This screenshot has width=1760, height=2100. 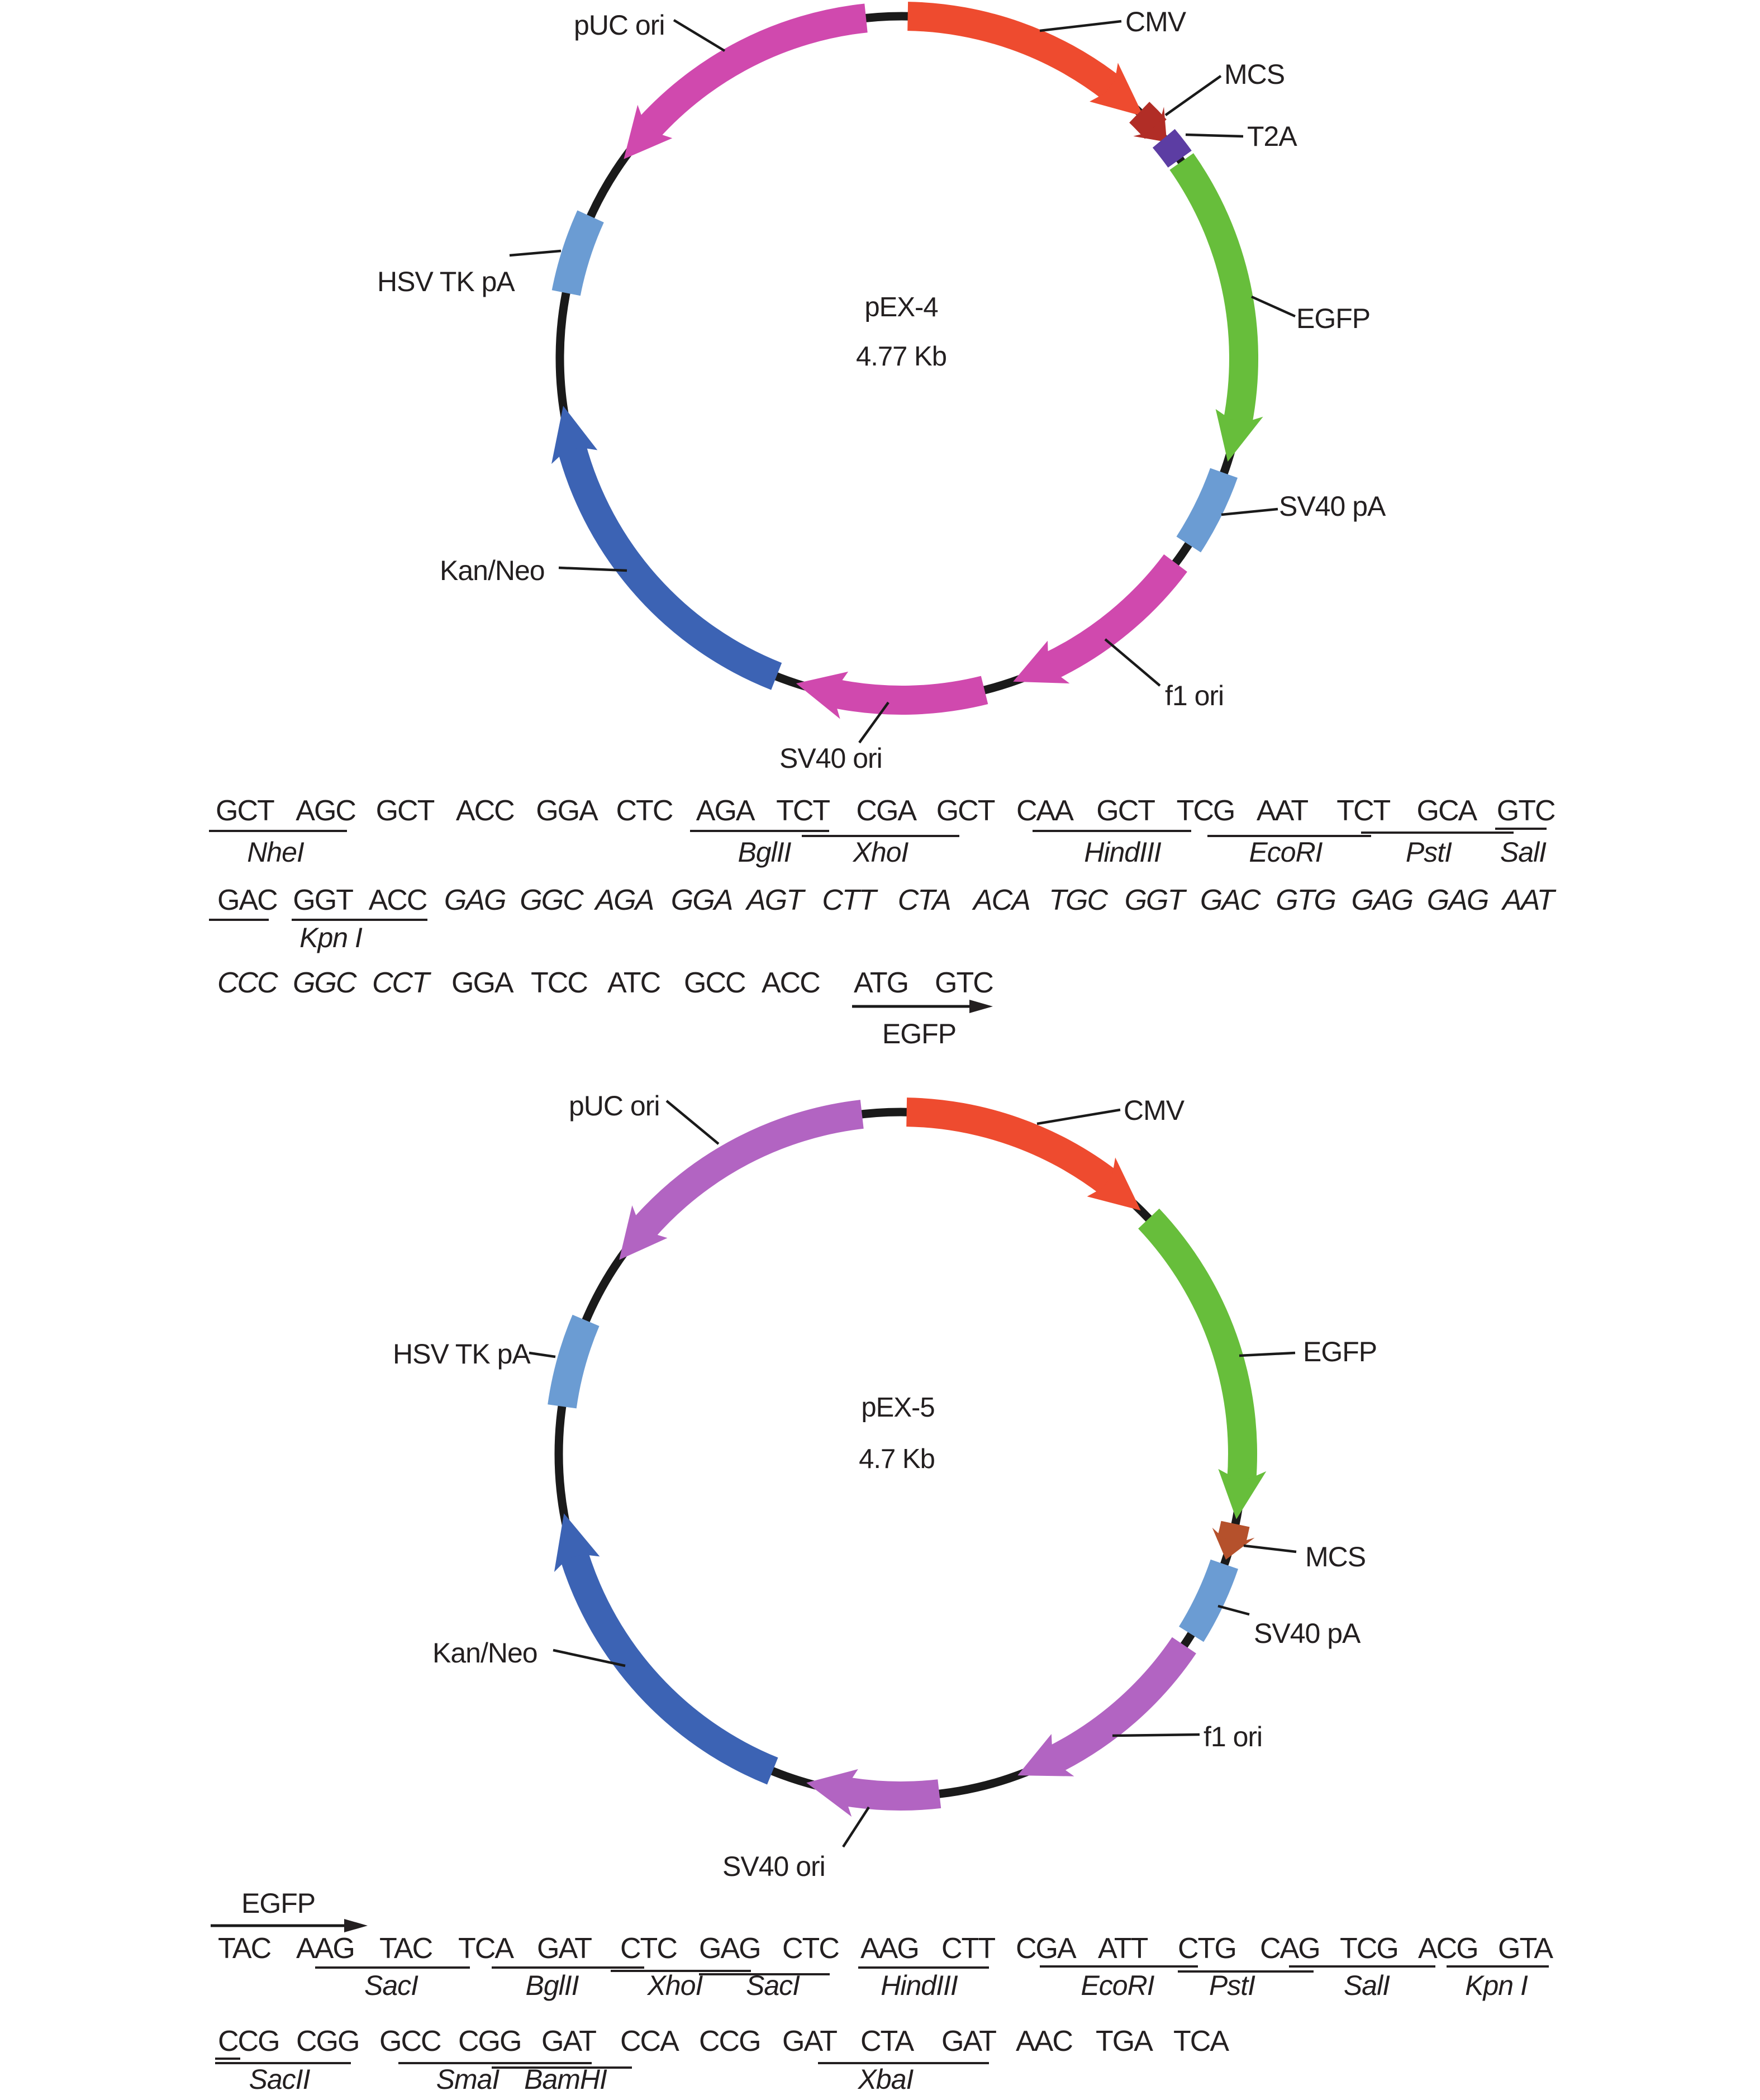 What do you see at coordinates (1156, 21) in the screenshot?
I see `svg-text: CMV` at bounding box center [1156, 21].